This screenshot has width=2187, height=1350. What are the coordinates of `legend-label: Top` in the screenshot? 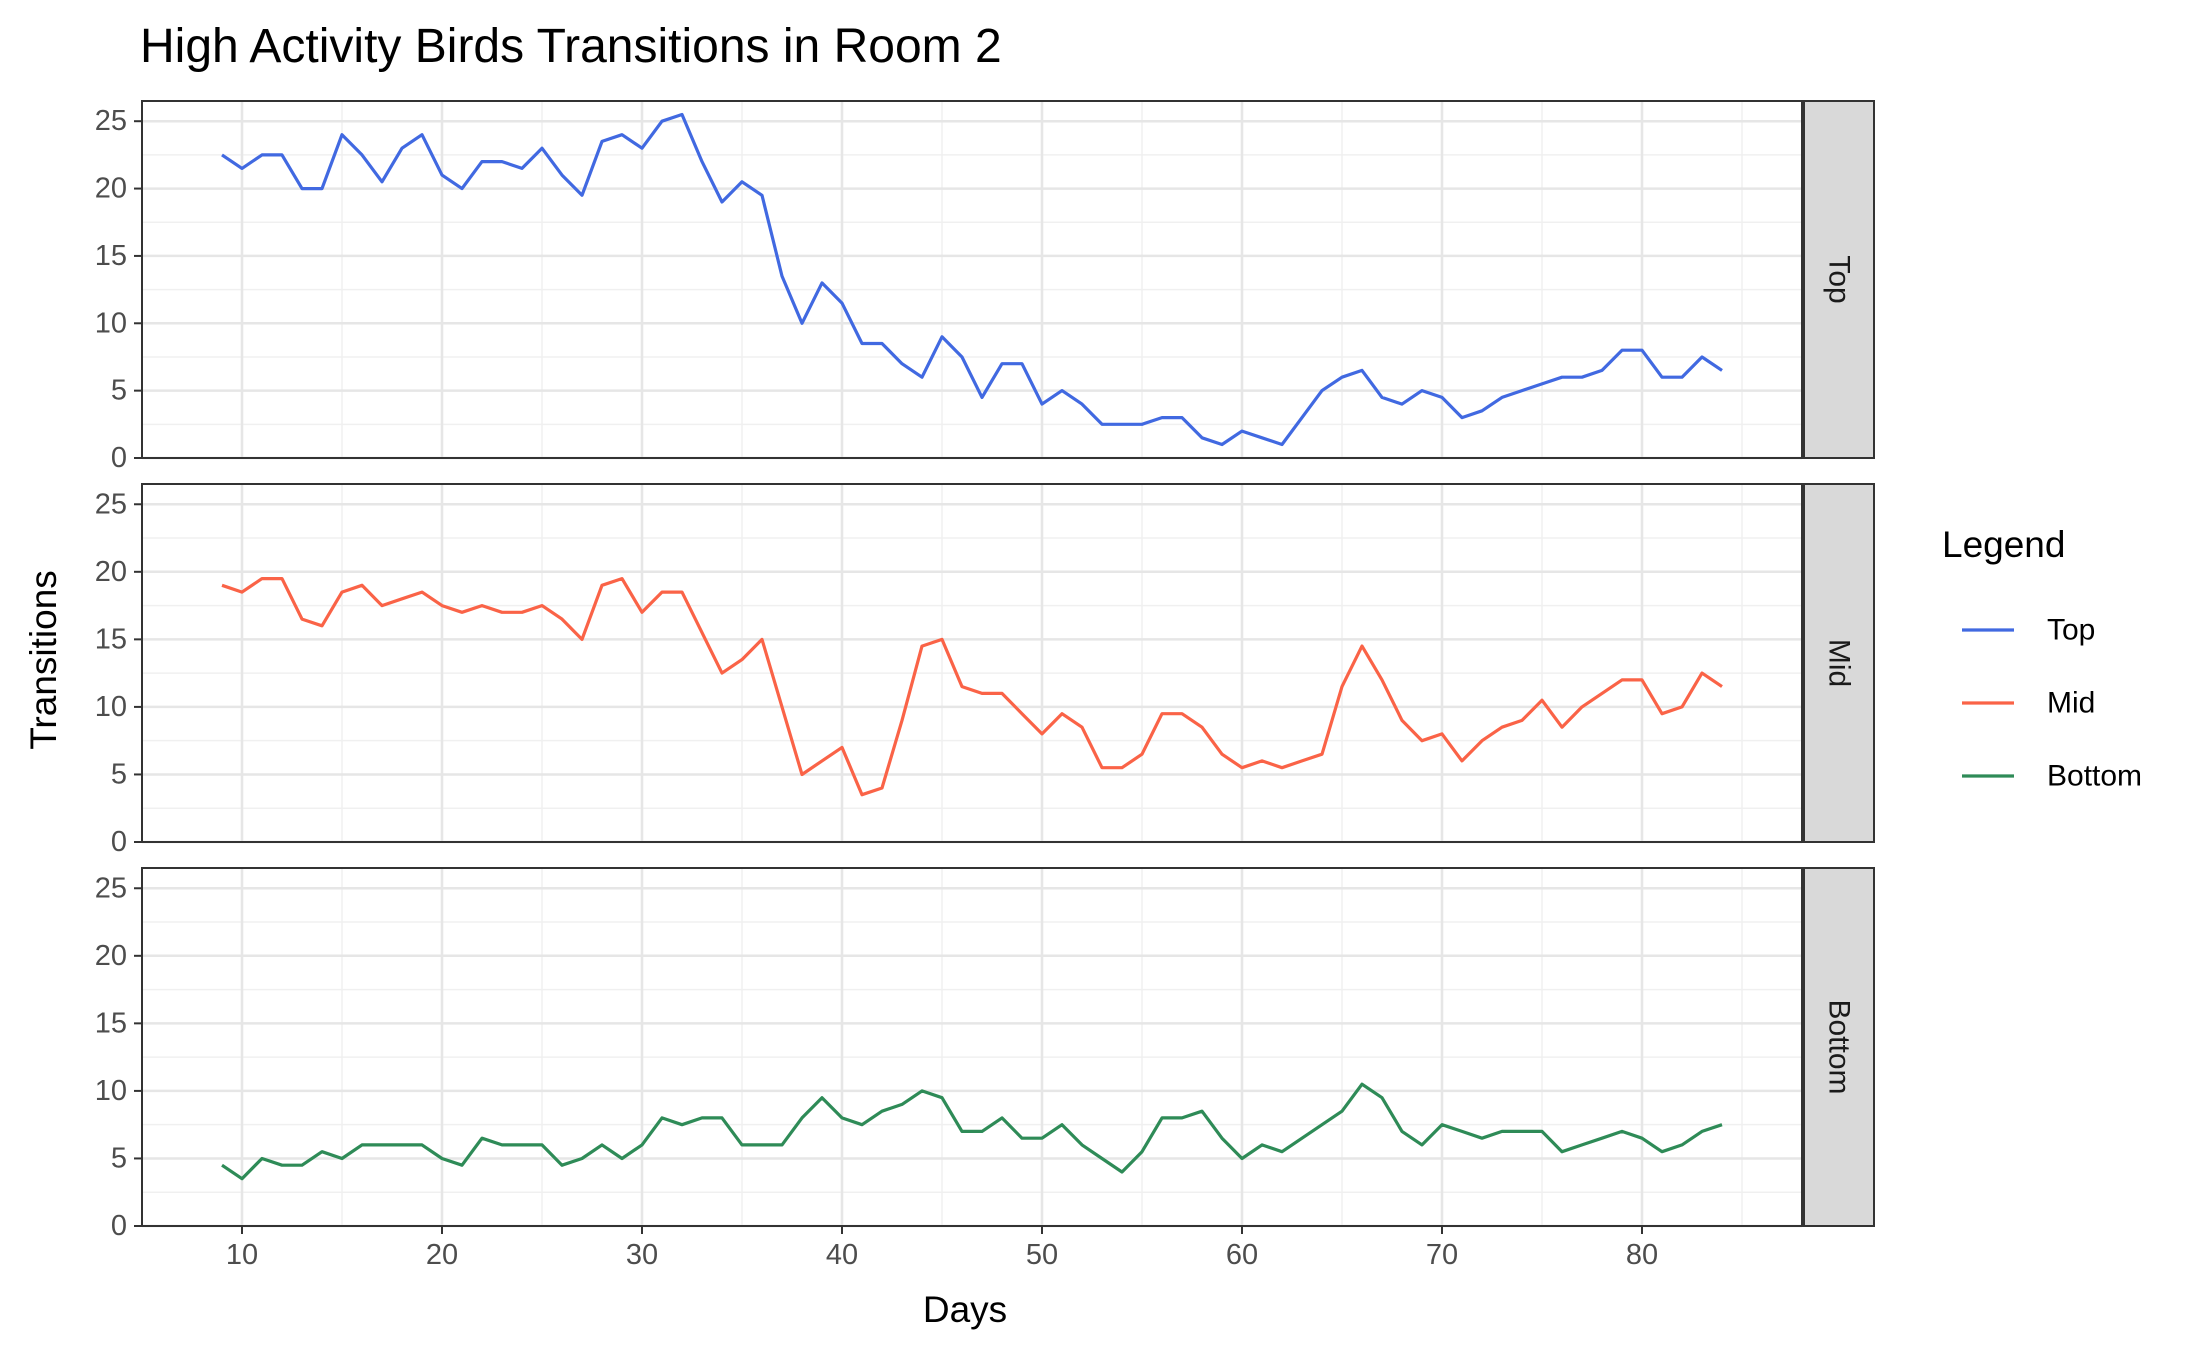 It's located at (2071, 630).